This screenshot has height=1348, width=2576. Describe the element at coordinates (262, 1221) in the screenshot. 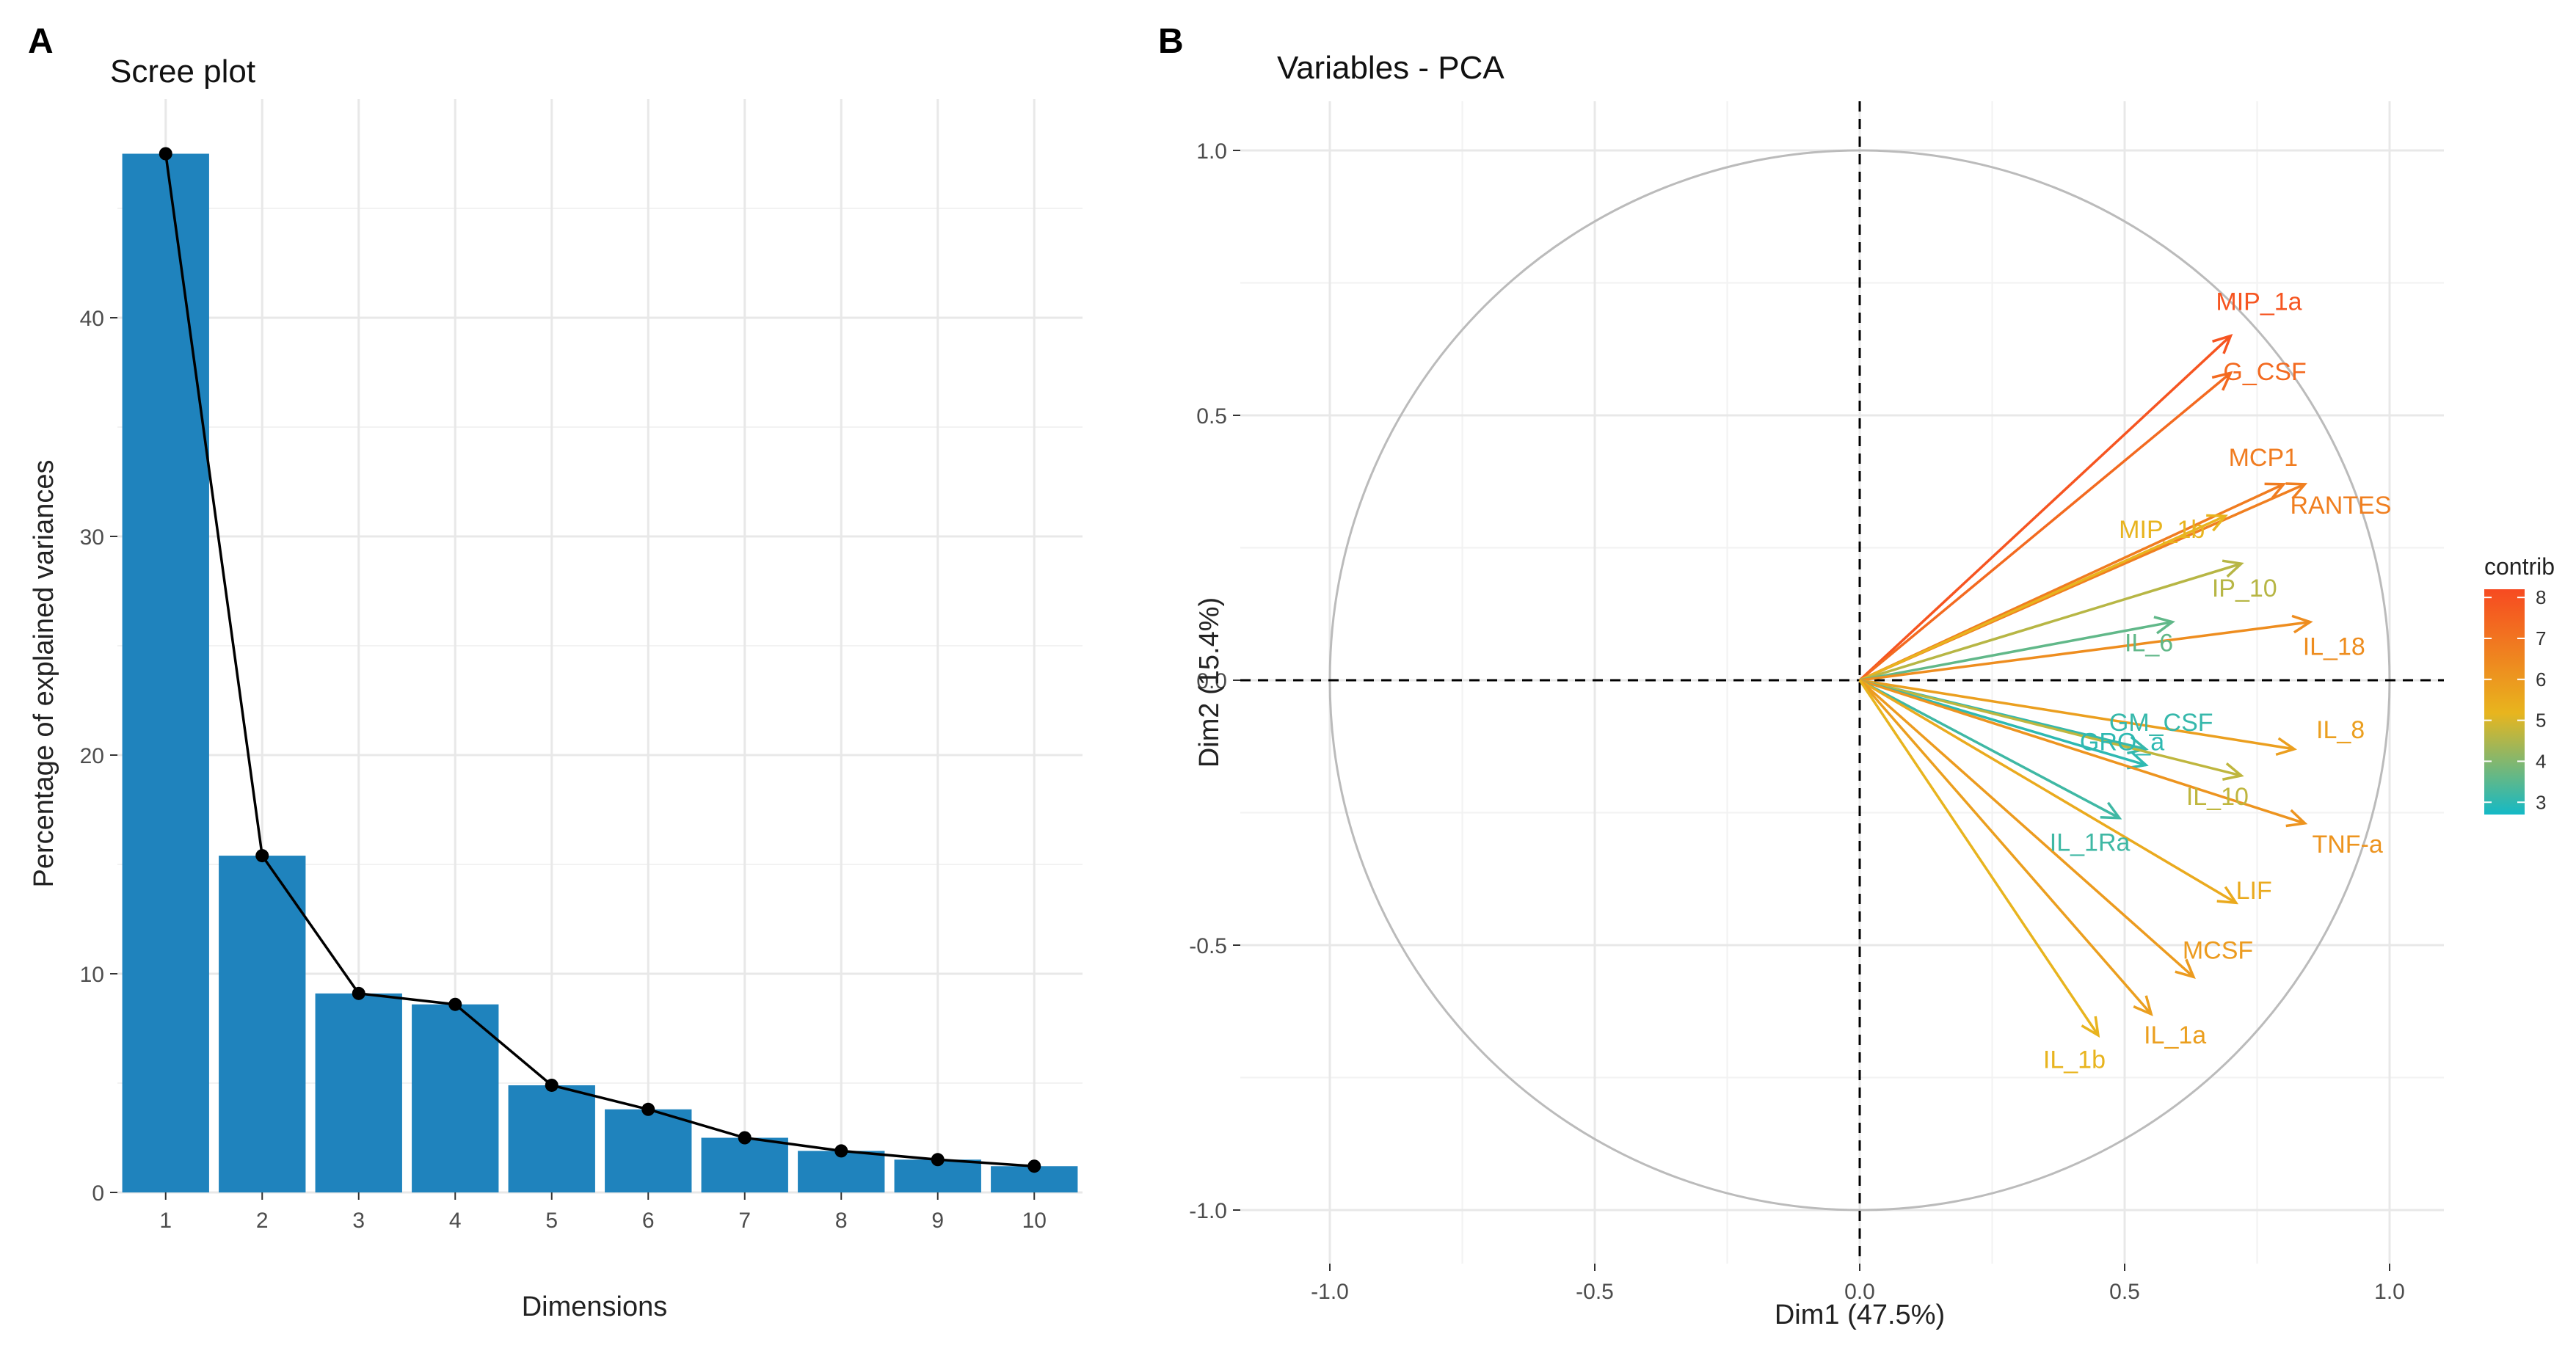

I see `scree-x-tick-label: 2` at that location.